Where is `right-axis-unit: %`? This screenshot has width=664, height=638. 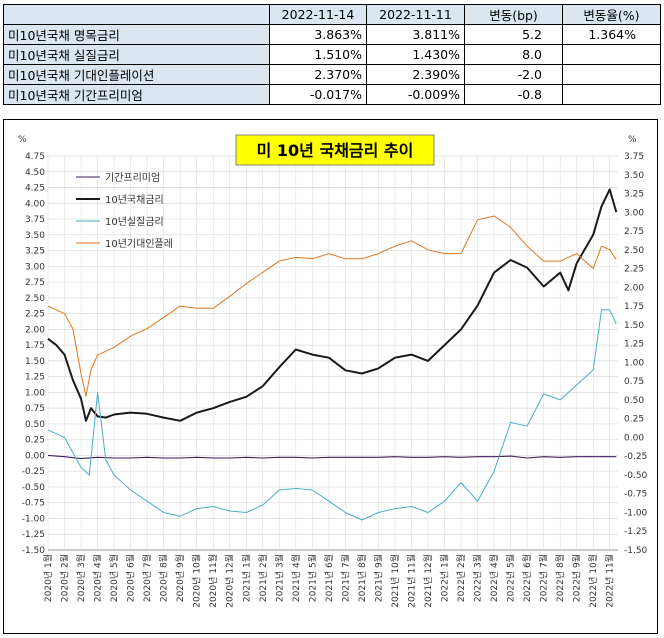
right-axis-unit: % is located at coordinates (632, 140).